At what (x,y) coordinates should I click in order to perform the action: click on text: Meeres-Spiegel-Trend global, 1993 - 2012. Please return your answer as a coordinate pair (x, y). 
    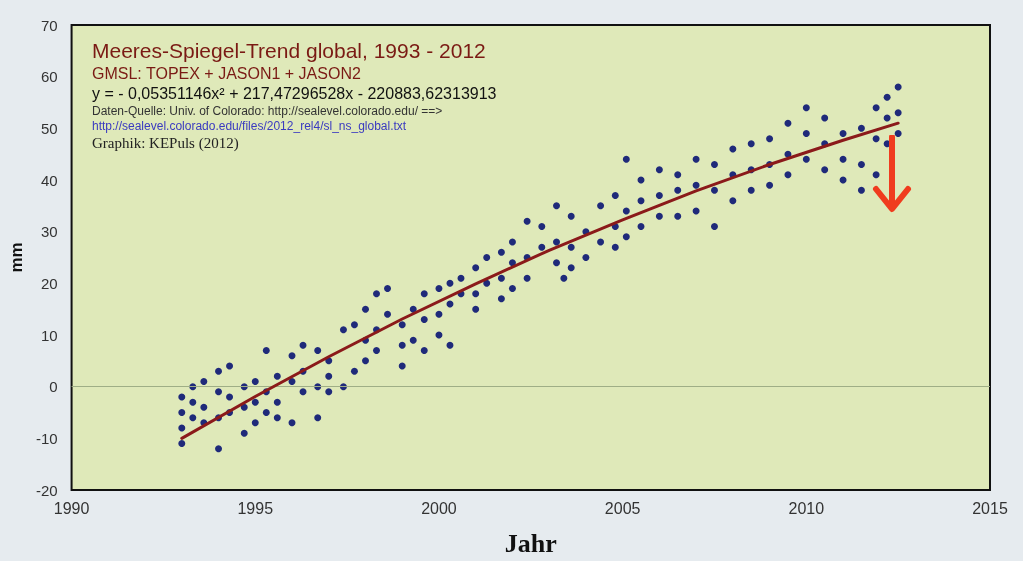
    Looking at the image, I should click on (289, 51).